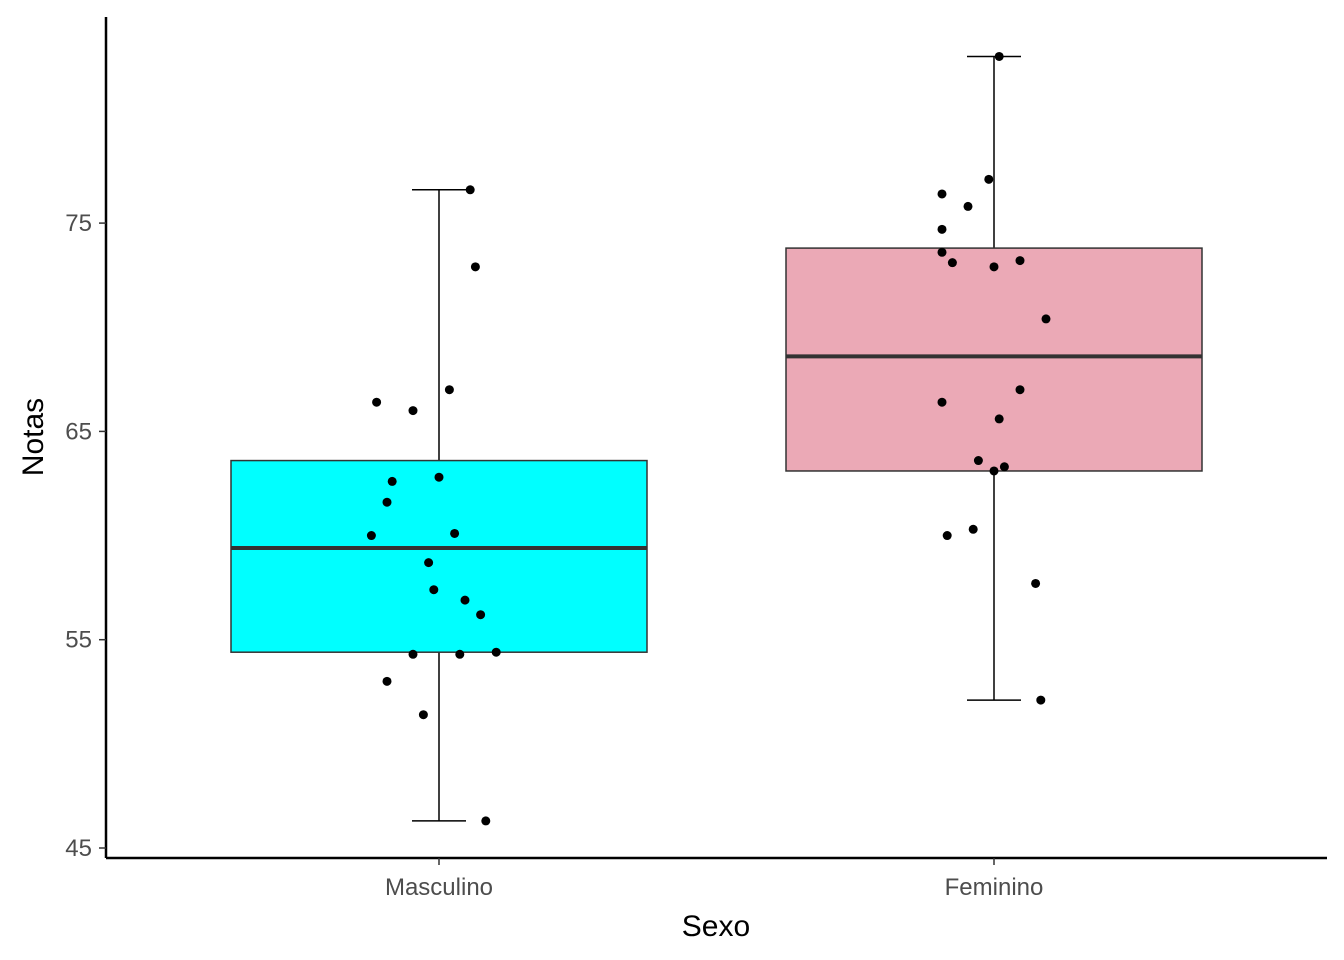  Describe the element at coordinates (716, 926) in the screenshot. I see `x-axis-title: Sexo` at that location.